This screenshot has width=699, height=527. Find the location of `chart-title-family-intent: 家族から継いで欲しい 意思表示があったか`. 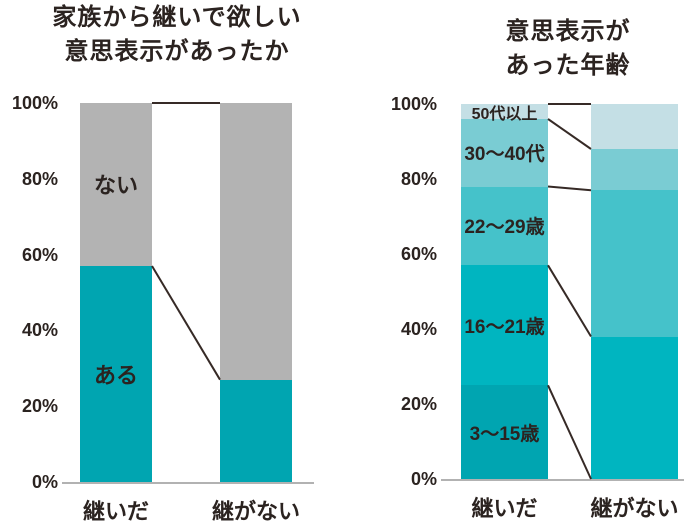

chart-title-family-intent: 家族から継いで欲しい 意思表示があったか is located at coordinates (177, 34).